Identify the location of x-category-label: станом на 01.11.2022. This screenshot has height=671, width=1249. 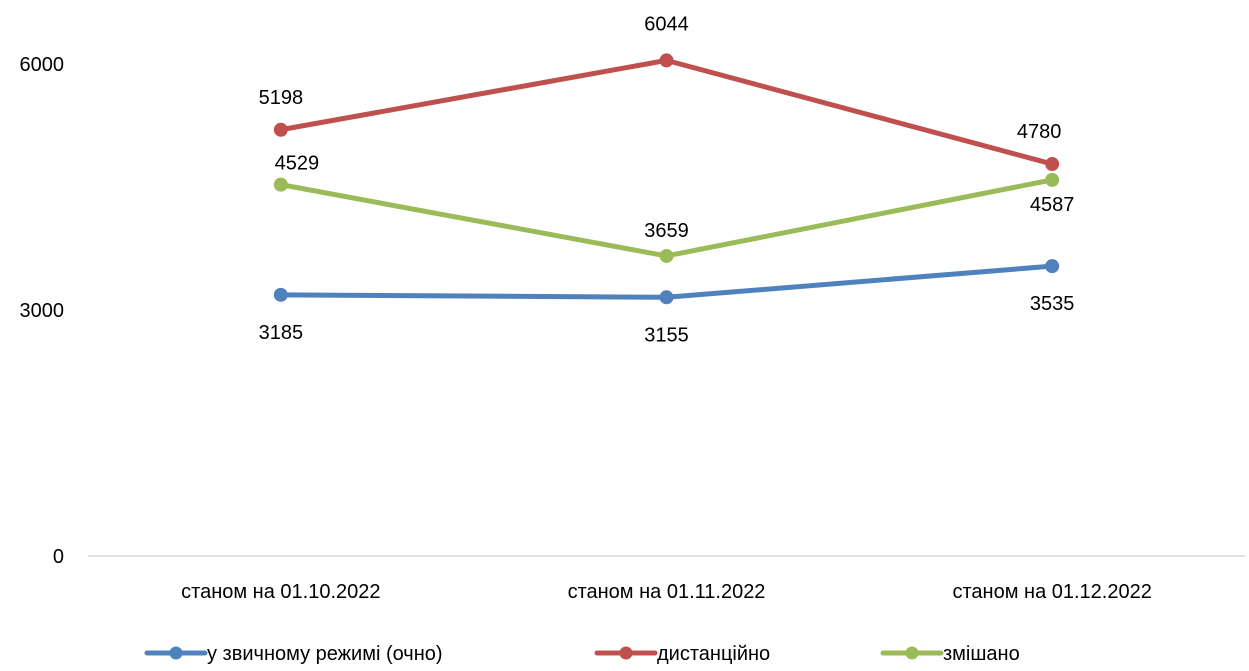
(667, 592).